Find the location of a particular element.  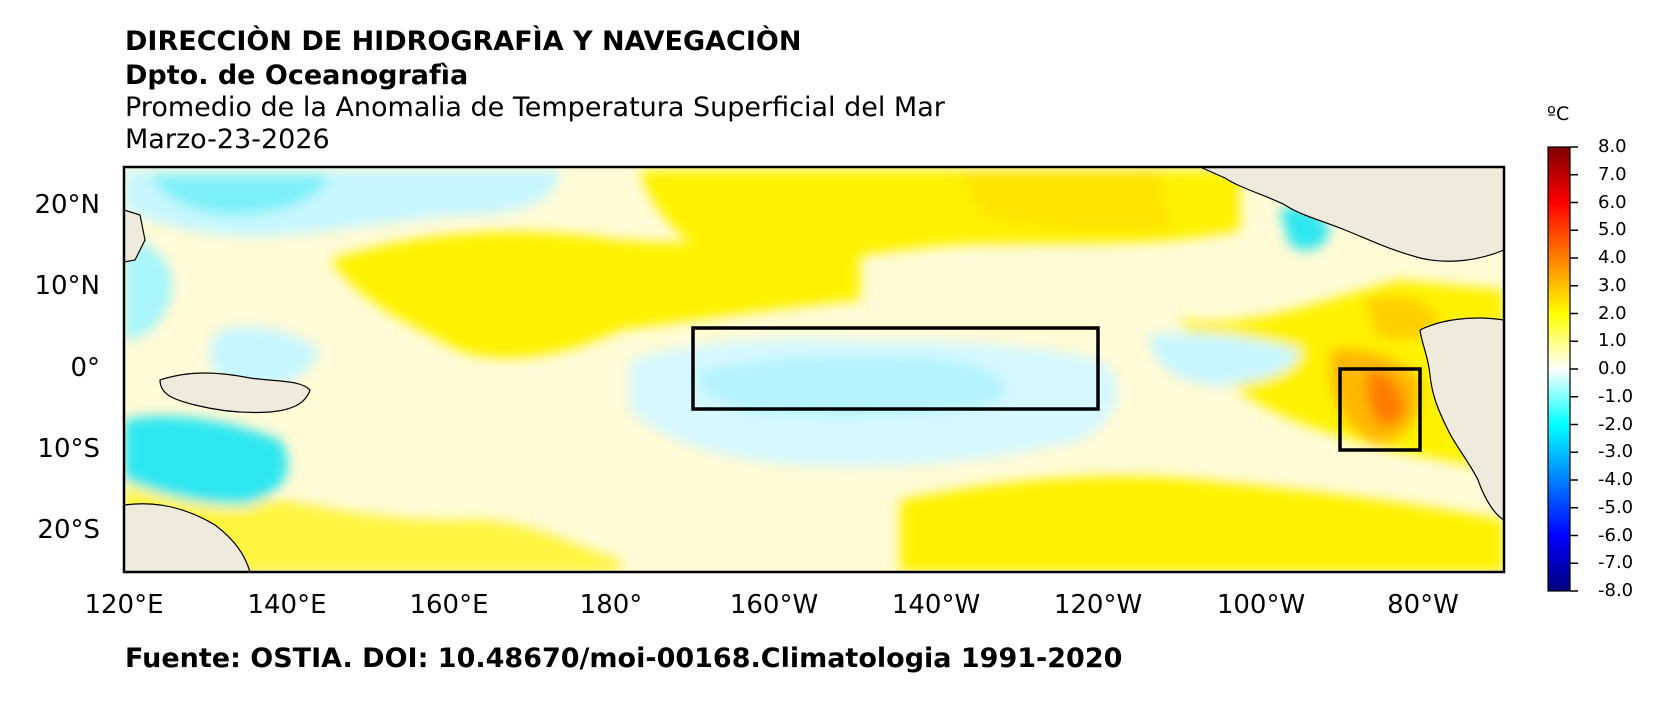

nino34-box is located at coordinates (895, 368).